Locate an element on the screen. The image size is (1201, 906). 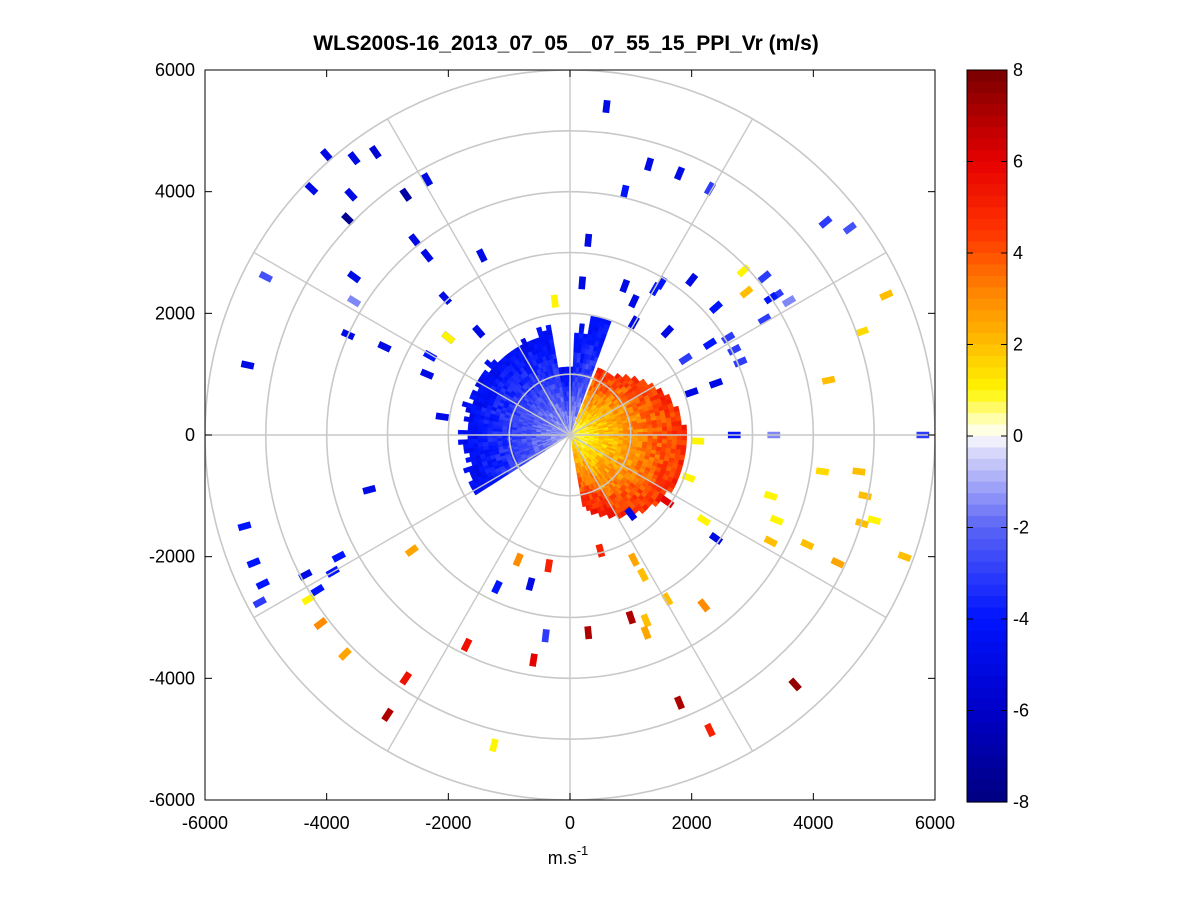
colorbar-tick-label: 2 is located at coordinates (1018, 345).